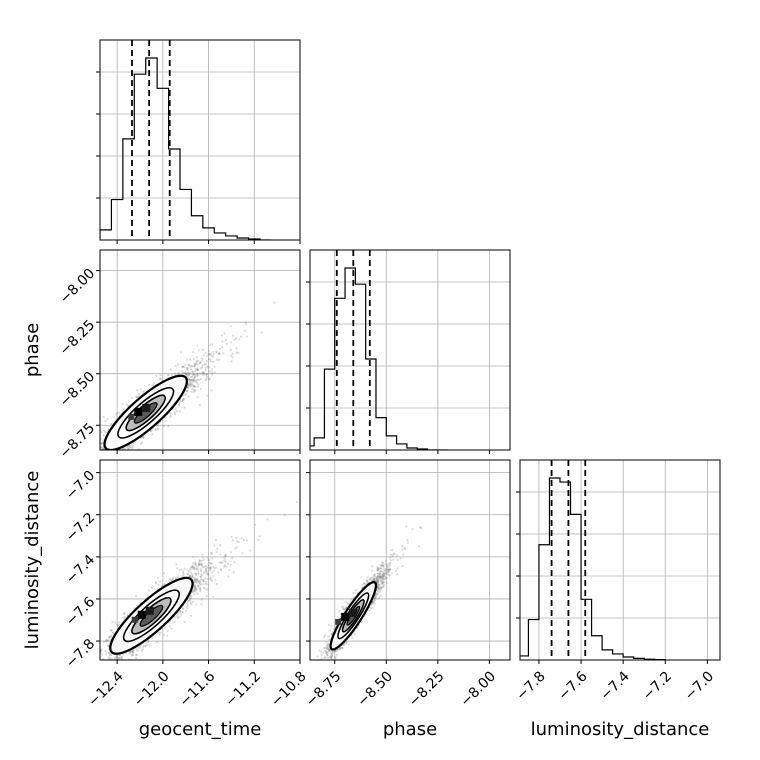 The width and height of the screenshot is (760, 760). What do you see at coordinates (78, 287) in the screenshot?
I see `phase-y-tick-label: −8.00` at bounding box center [78, 287].